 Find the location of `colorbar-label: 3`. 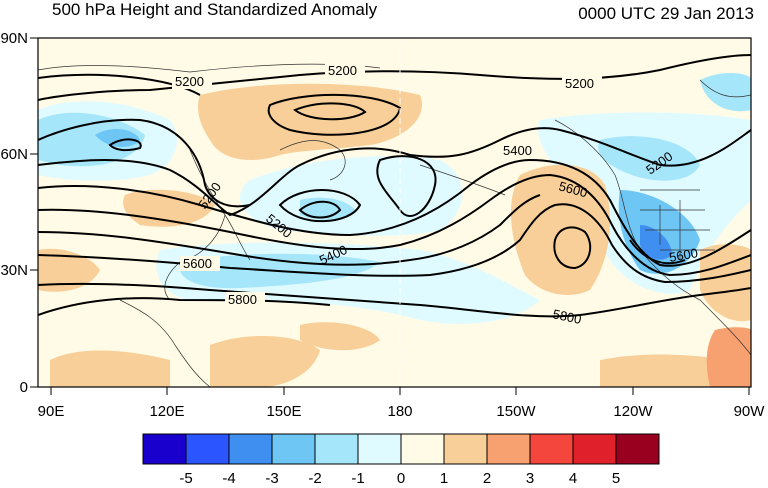

colorbar-label: 3 is located at coordinates (530, 478).